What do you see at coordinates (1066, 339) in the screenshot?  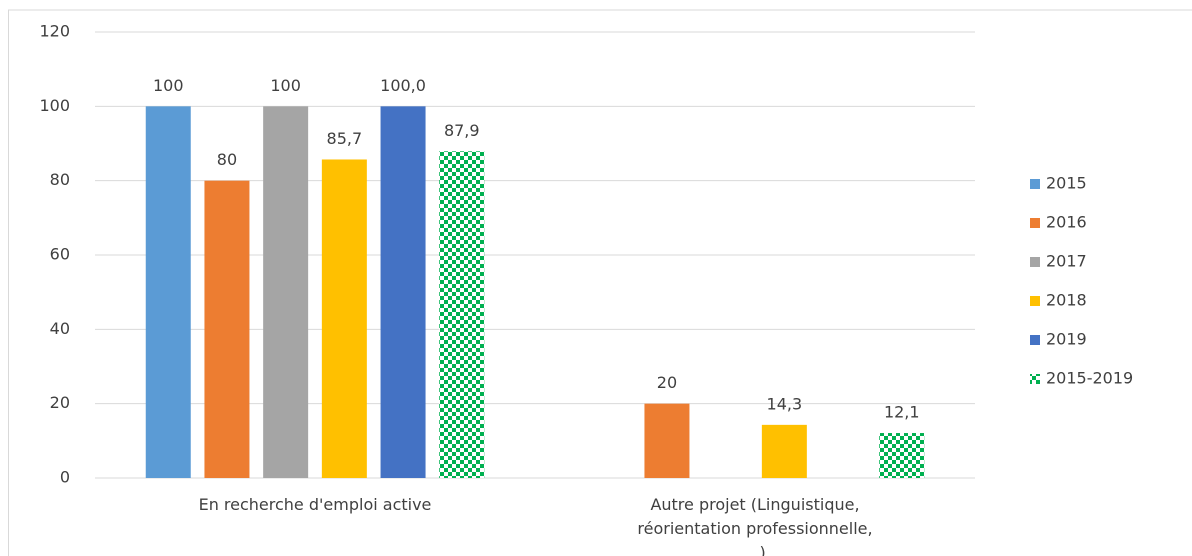 I see `legend-label: 2019` at bounding box center [1066, 339].